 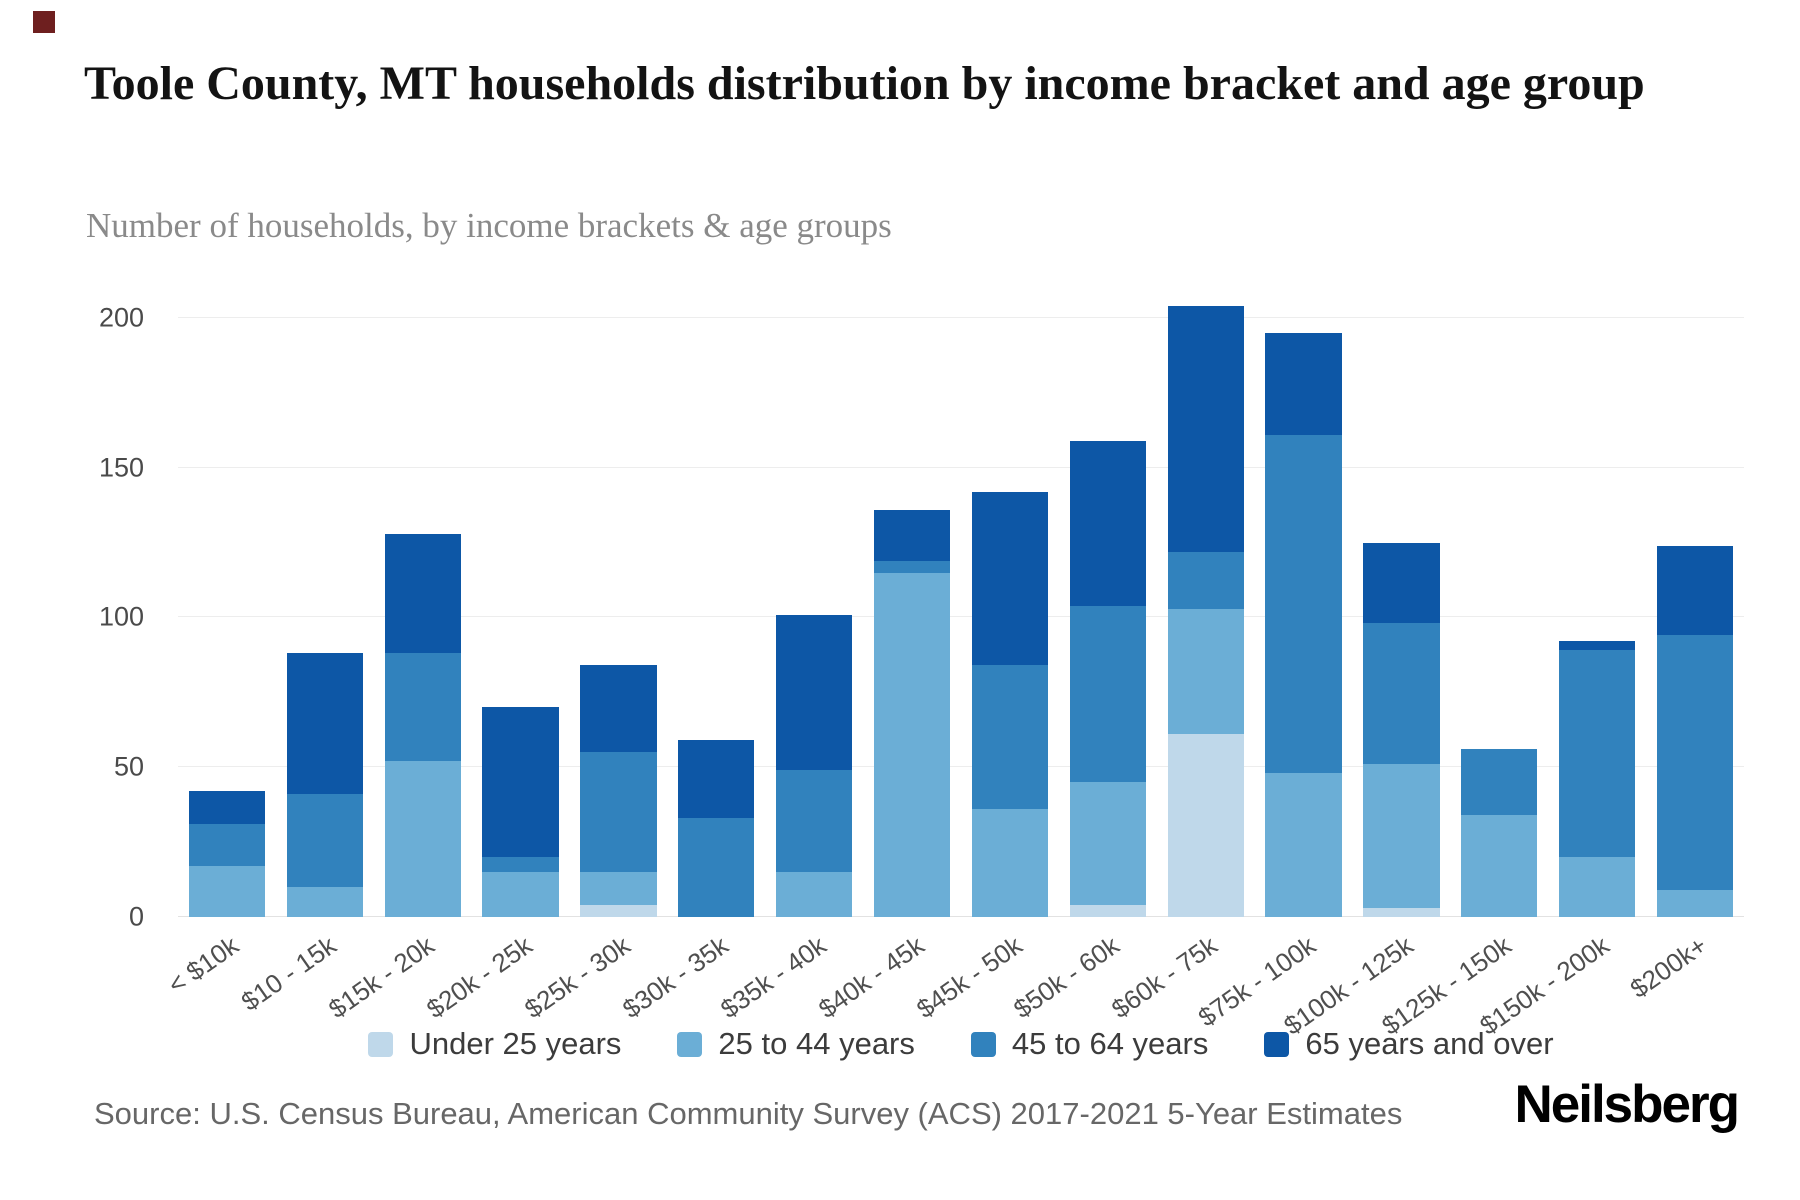 I want to click on legend-label-25-to-44-years: 25 to 44 years, so click(x=816, y=1043).